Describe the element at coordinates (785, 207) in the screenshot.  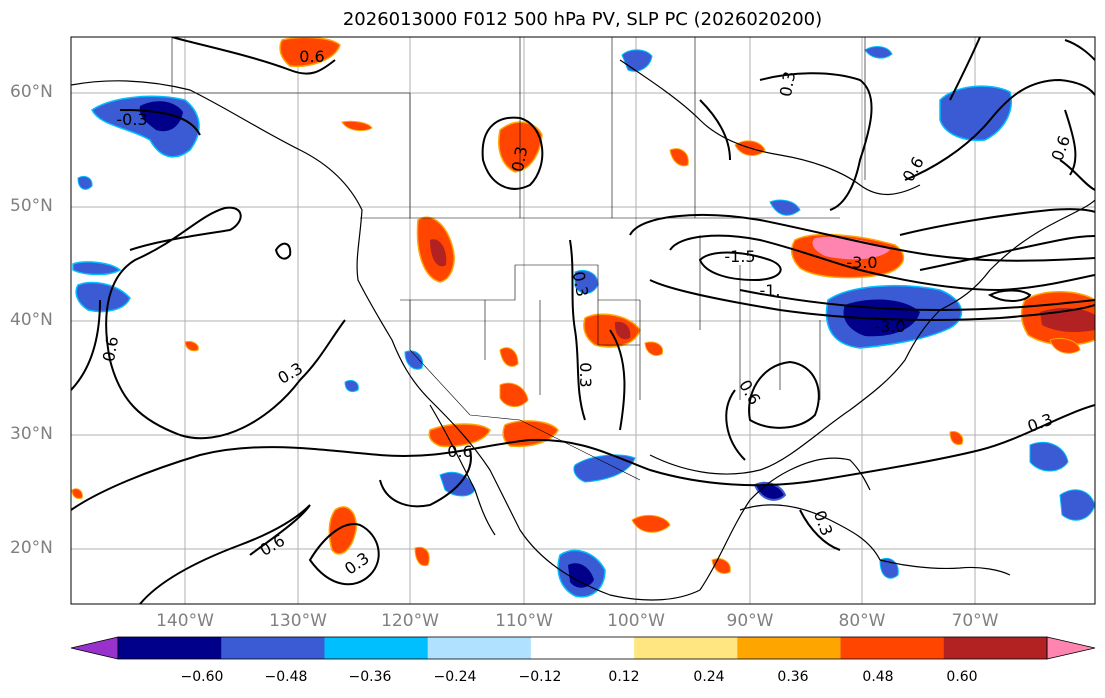
I see `pv-area-great-lakes` at that location.